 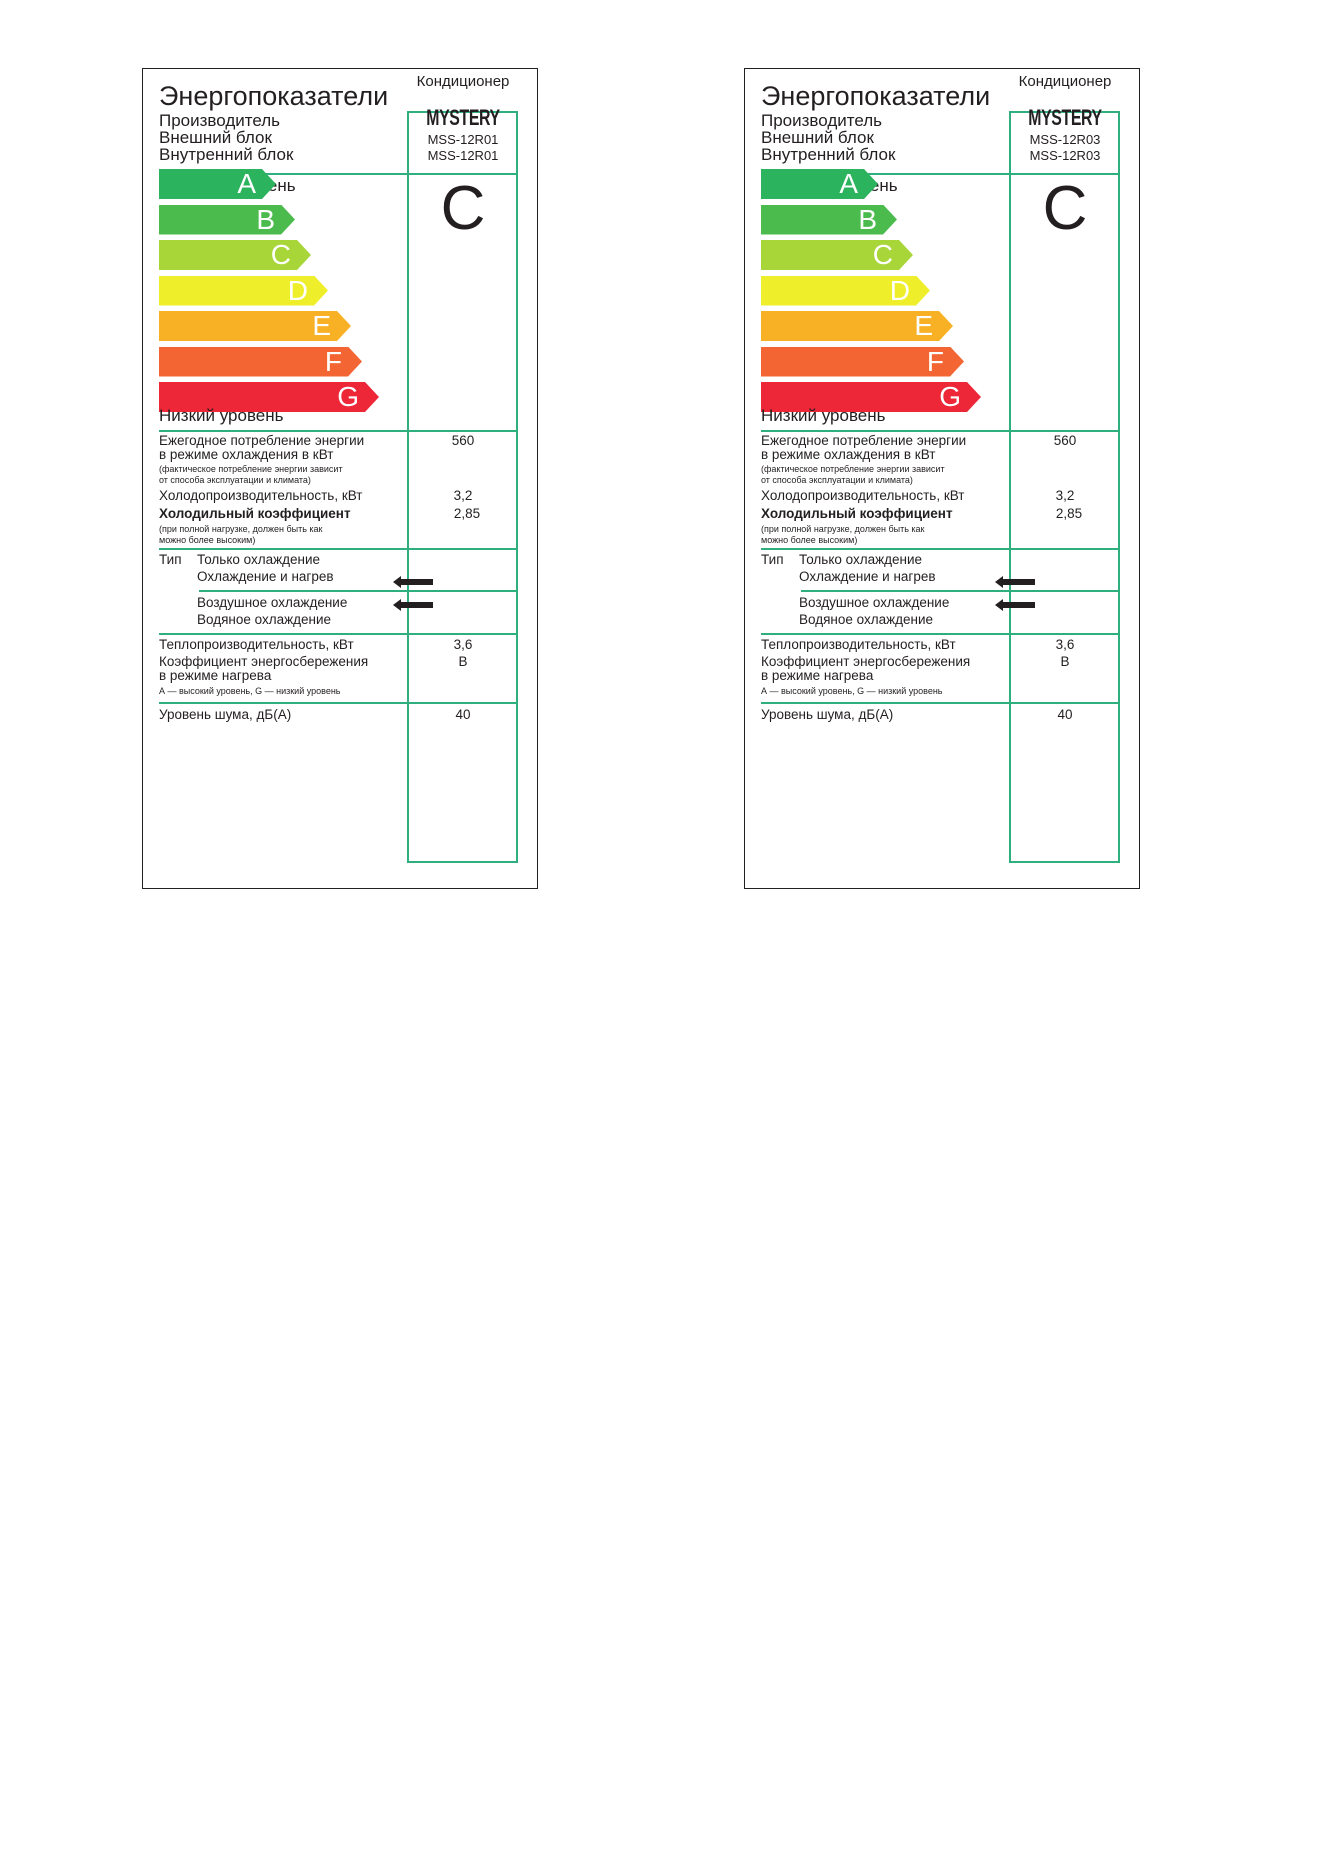 I want to click on energy-class-letter: D, so click(x=899, y=290).